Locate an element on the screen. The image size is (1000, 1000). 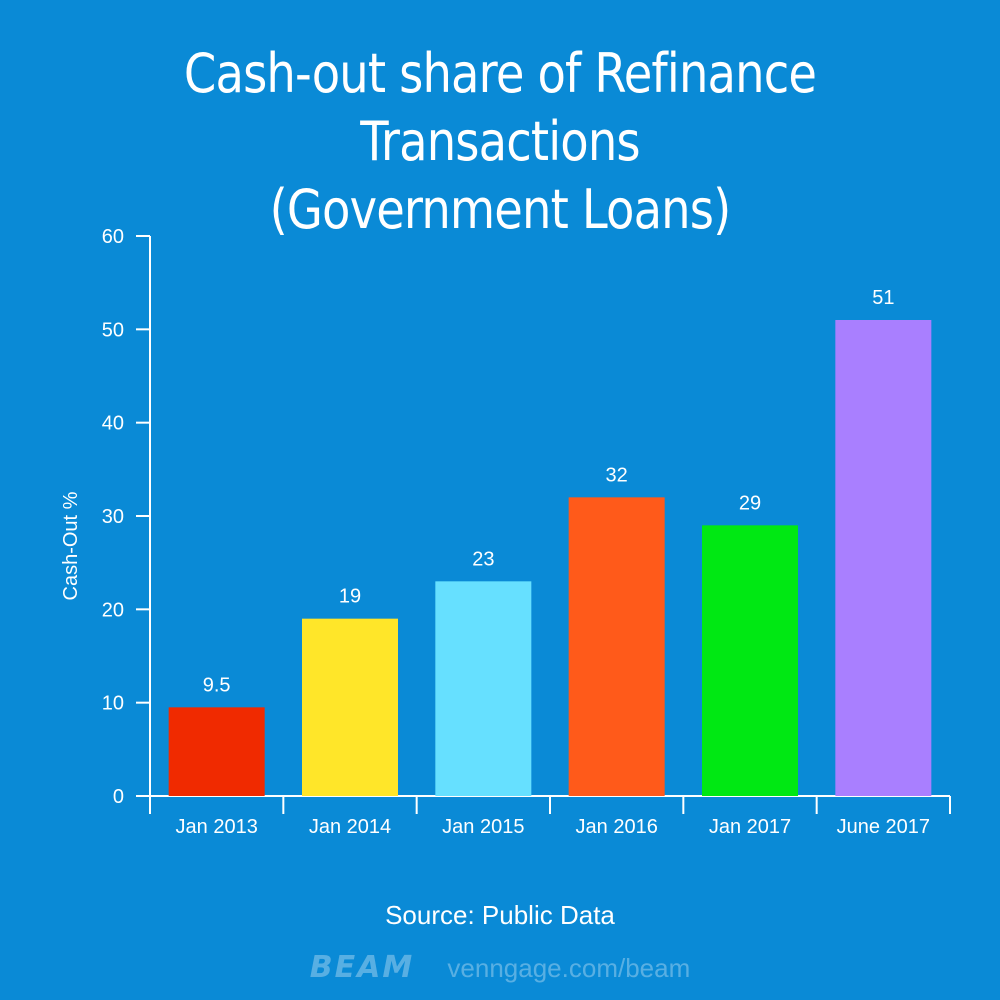
y-tick-label: 40 is located at coordinates (113, 424).